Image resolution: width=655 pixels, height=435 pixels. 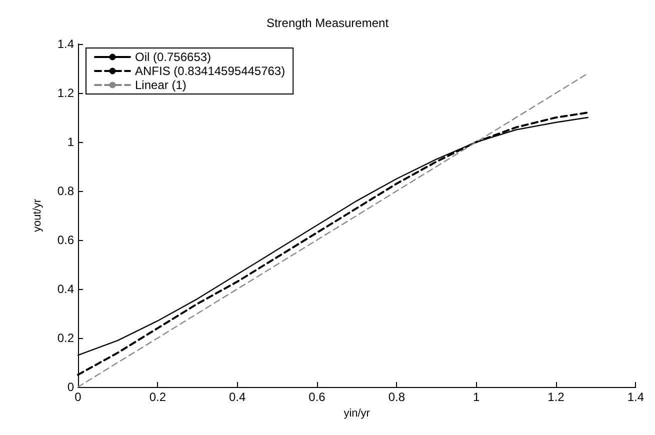 What do you see at coordinates (70, 387) in the screenshot?
I see `y-tick-label: 0` at bounding box center [70, 387].